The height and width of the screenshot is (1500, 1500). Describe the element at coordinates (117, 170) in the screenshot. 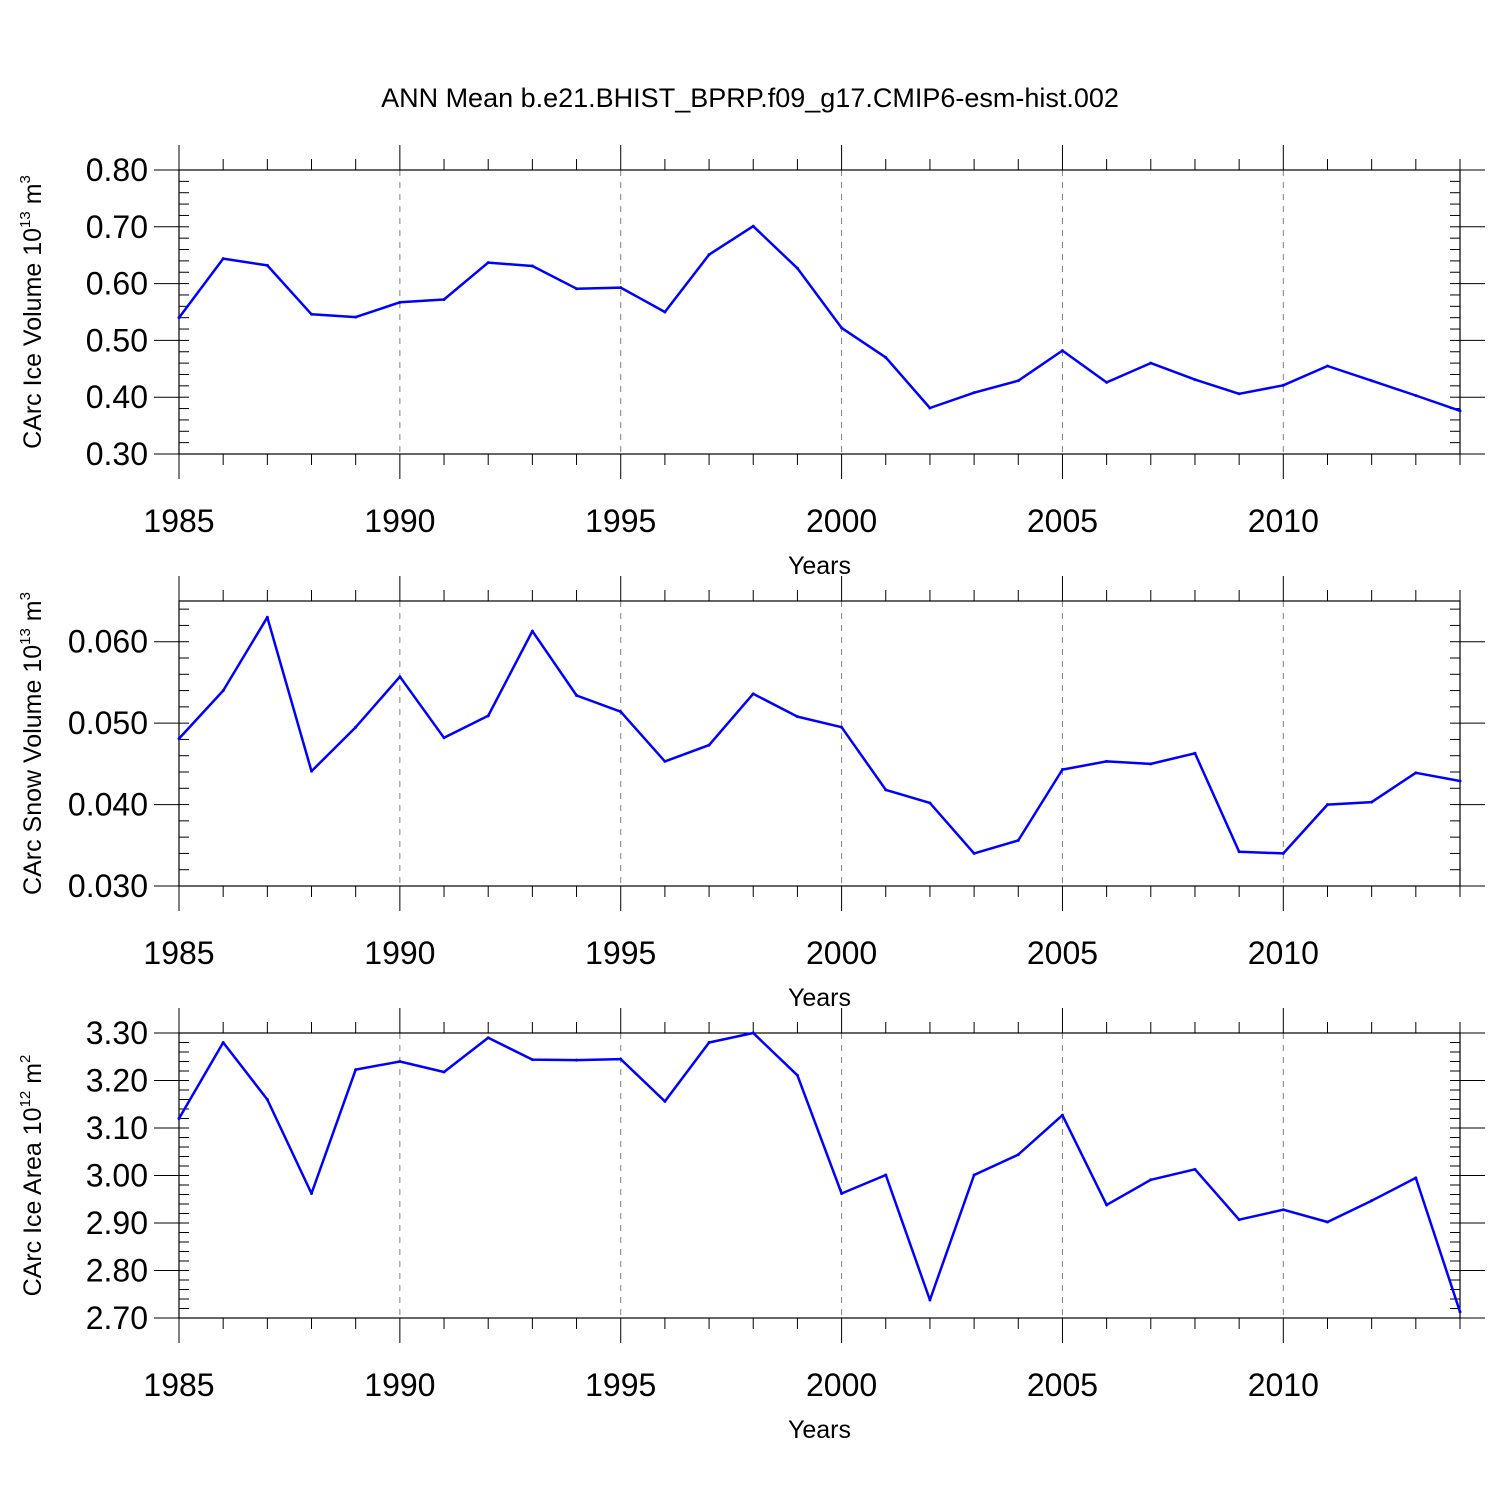

I see `y-tick-label: 0.80` at that location.